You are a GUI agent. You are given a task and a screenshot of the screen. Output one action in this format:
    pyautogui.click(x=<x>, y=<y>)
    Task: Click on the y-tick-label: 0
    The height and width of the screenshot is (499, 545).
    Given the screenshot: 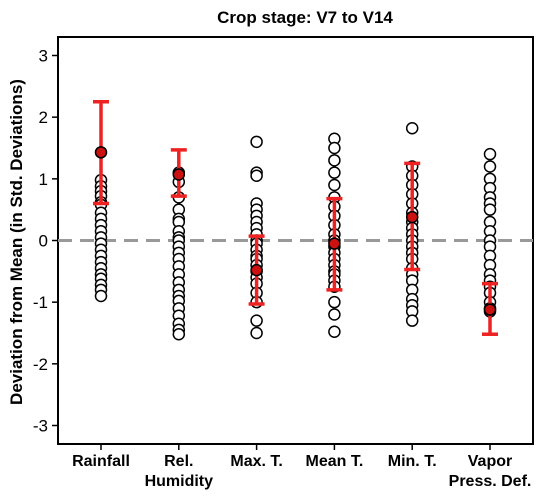 What is the action you would take?
    pyautogui.click(x=43, y=241)
    